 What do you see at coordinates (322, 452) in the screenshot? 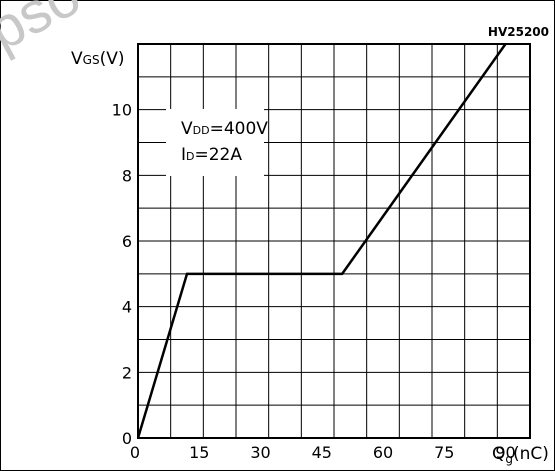
I see `x-tick-label: 45` at bounding box center [322, 452].